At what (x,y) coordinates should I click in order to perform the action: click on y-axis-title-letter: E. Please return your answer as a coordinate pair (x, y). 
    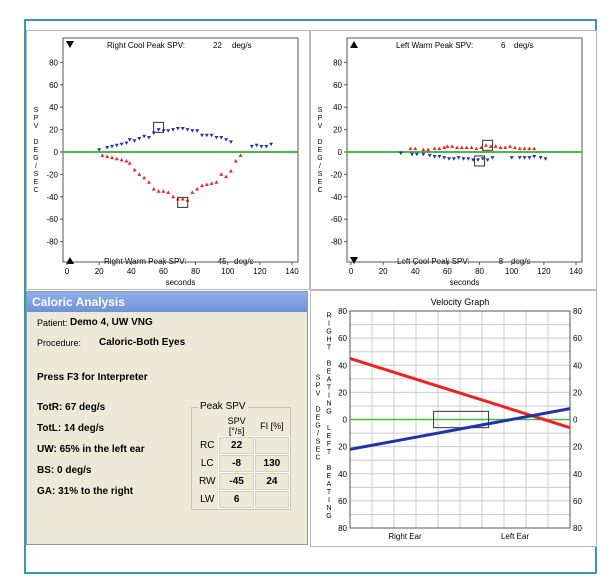
    Looking at the image, I should click on (320, 182).